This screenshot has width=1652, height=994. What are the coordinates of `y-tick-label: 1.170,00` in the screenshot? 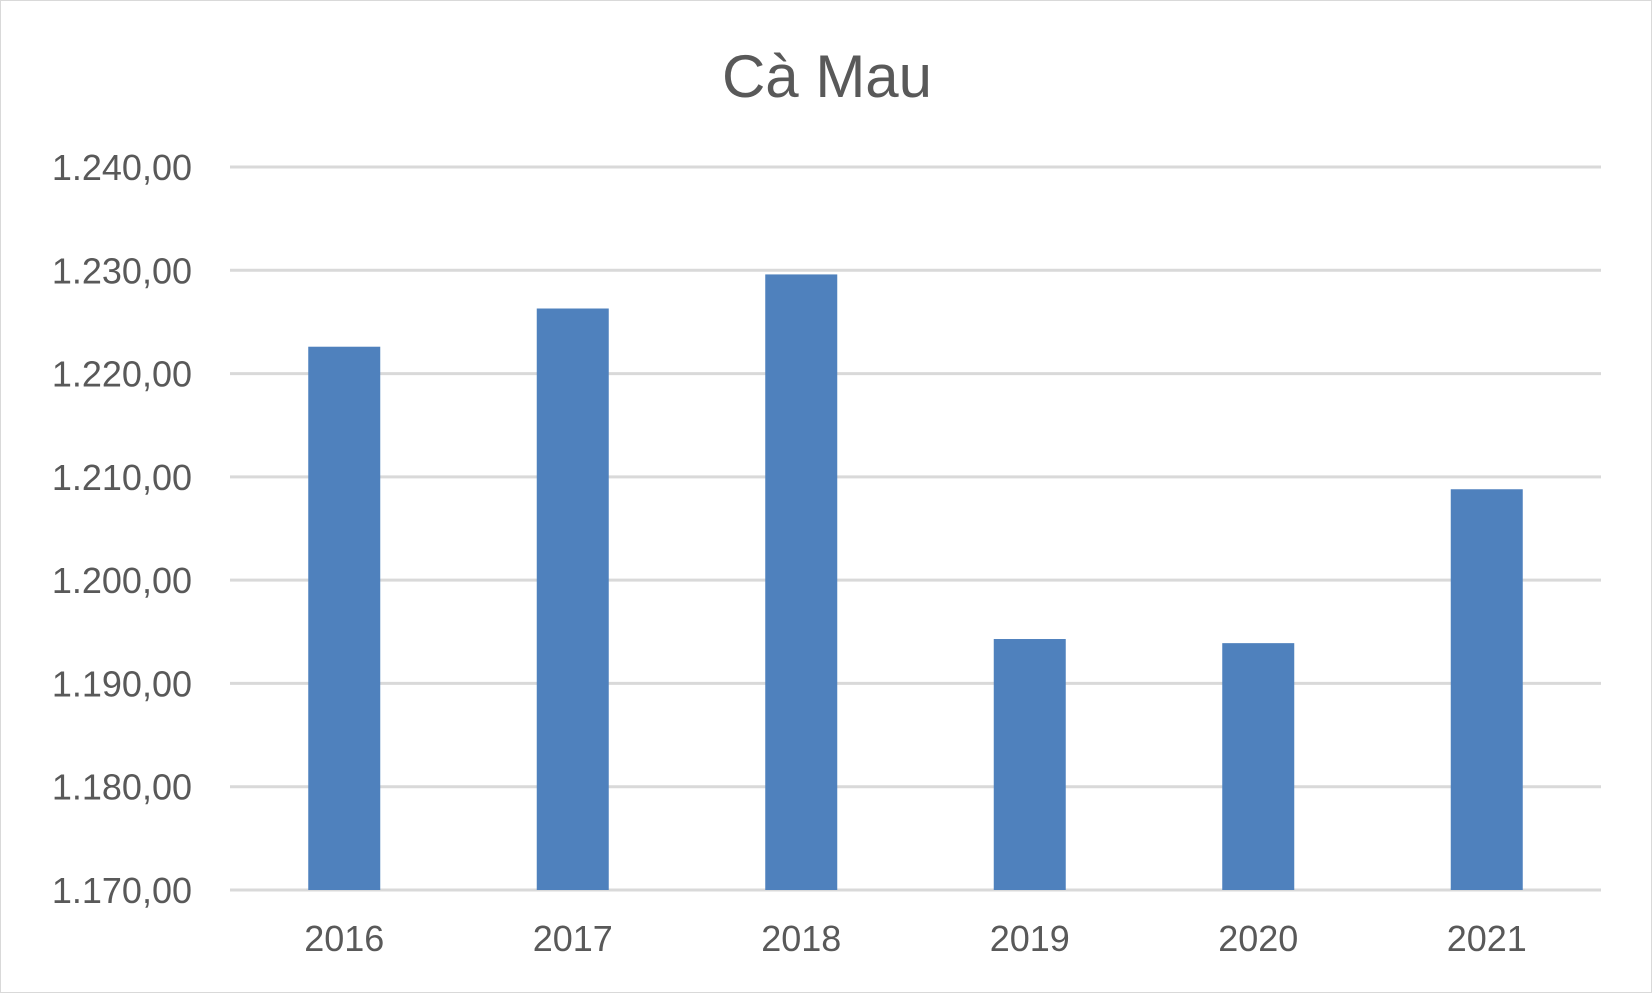 It's located at (122, 890).